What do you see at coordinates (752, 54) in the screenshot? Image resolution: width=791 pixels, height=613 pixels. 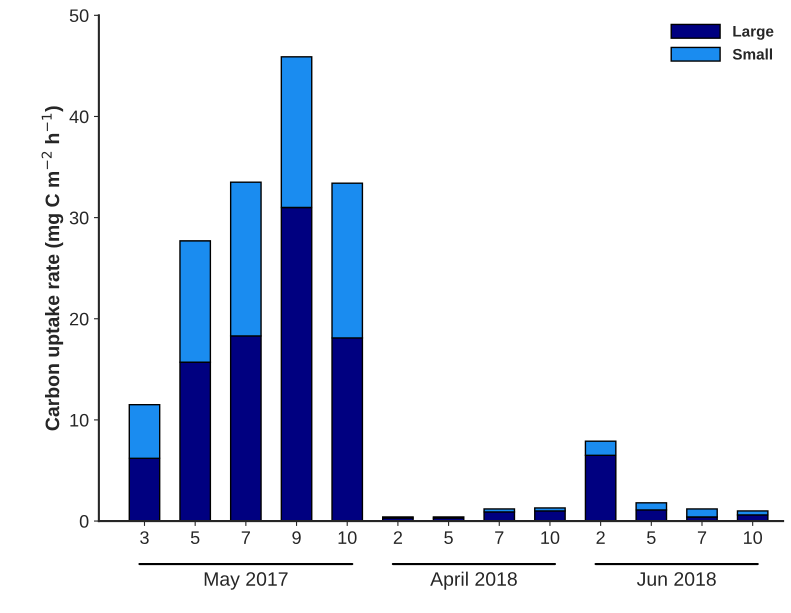 I see `legend-label: Small` at bounding box center [752, 54].